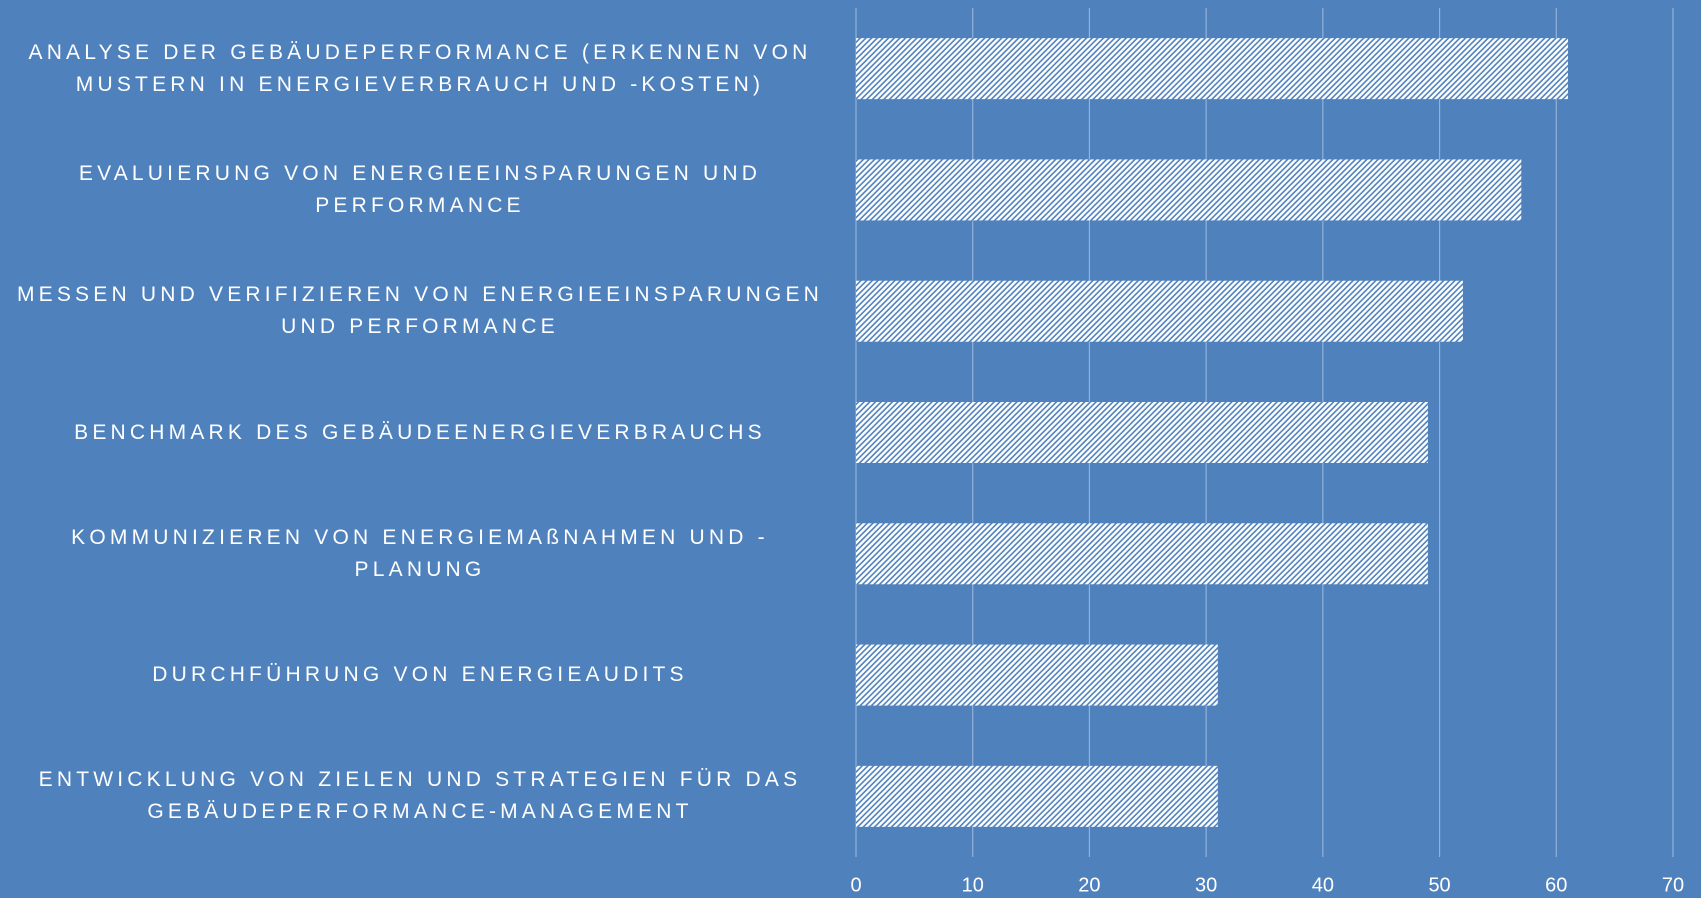 The image size is (1701, 898). Describe the element at coordinates (1089, 885) in the screenshot. I see `x-tick-label: 20` at that location.